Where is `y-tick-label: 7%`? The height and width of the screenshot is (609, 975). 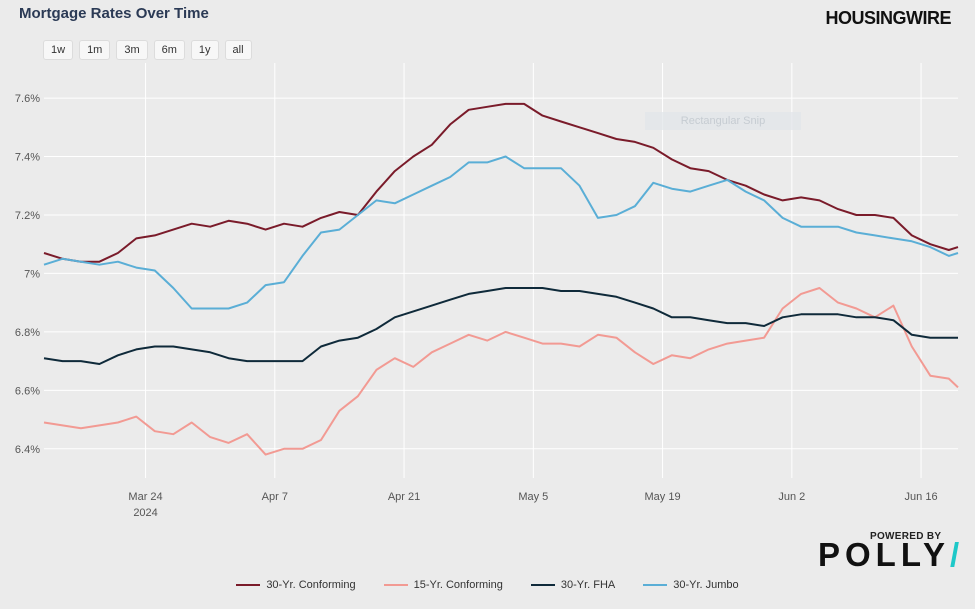
y-tick-label: 7% is located at coordinates (32, 274).